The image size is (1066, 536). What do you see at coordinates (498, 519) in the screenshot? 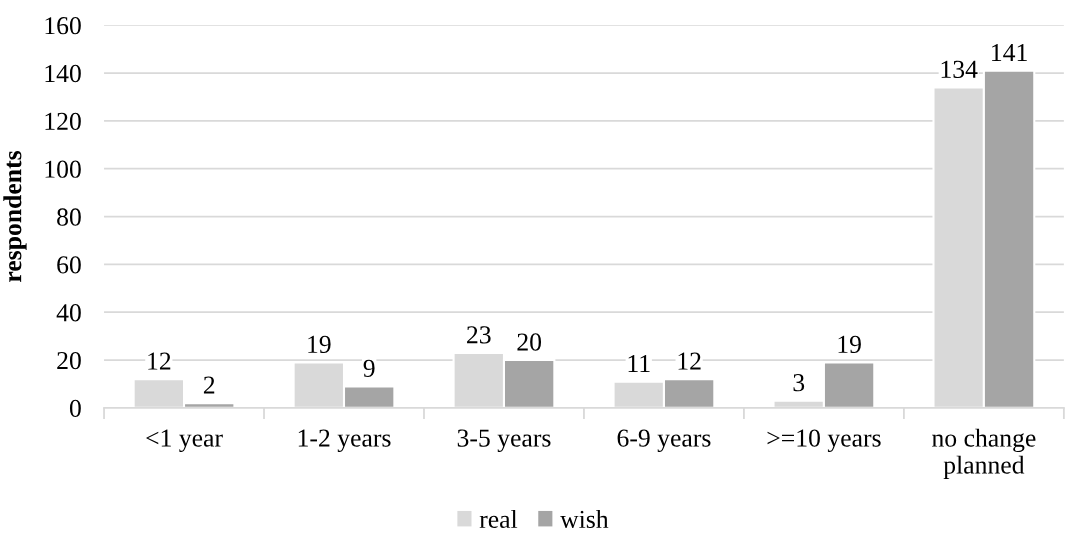
I see `legend-label: real` at bounding box center [498, 519].